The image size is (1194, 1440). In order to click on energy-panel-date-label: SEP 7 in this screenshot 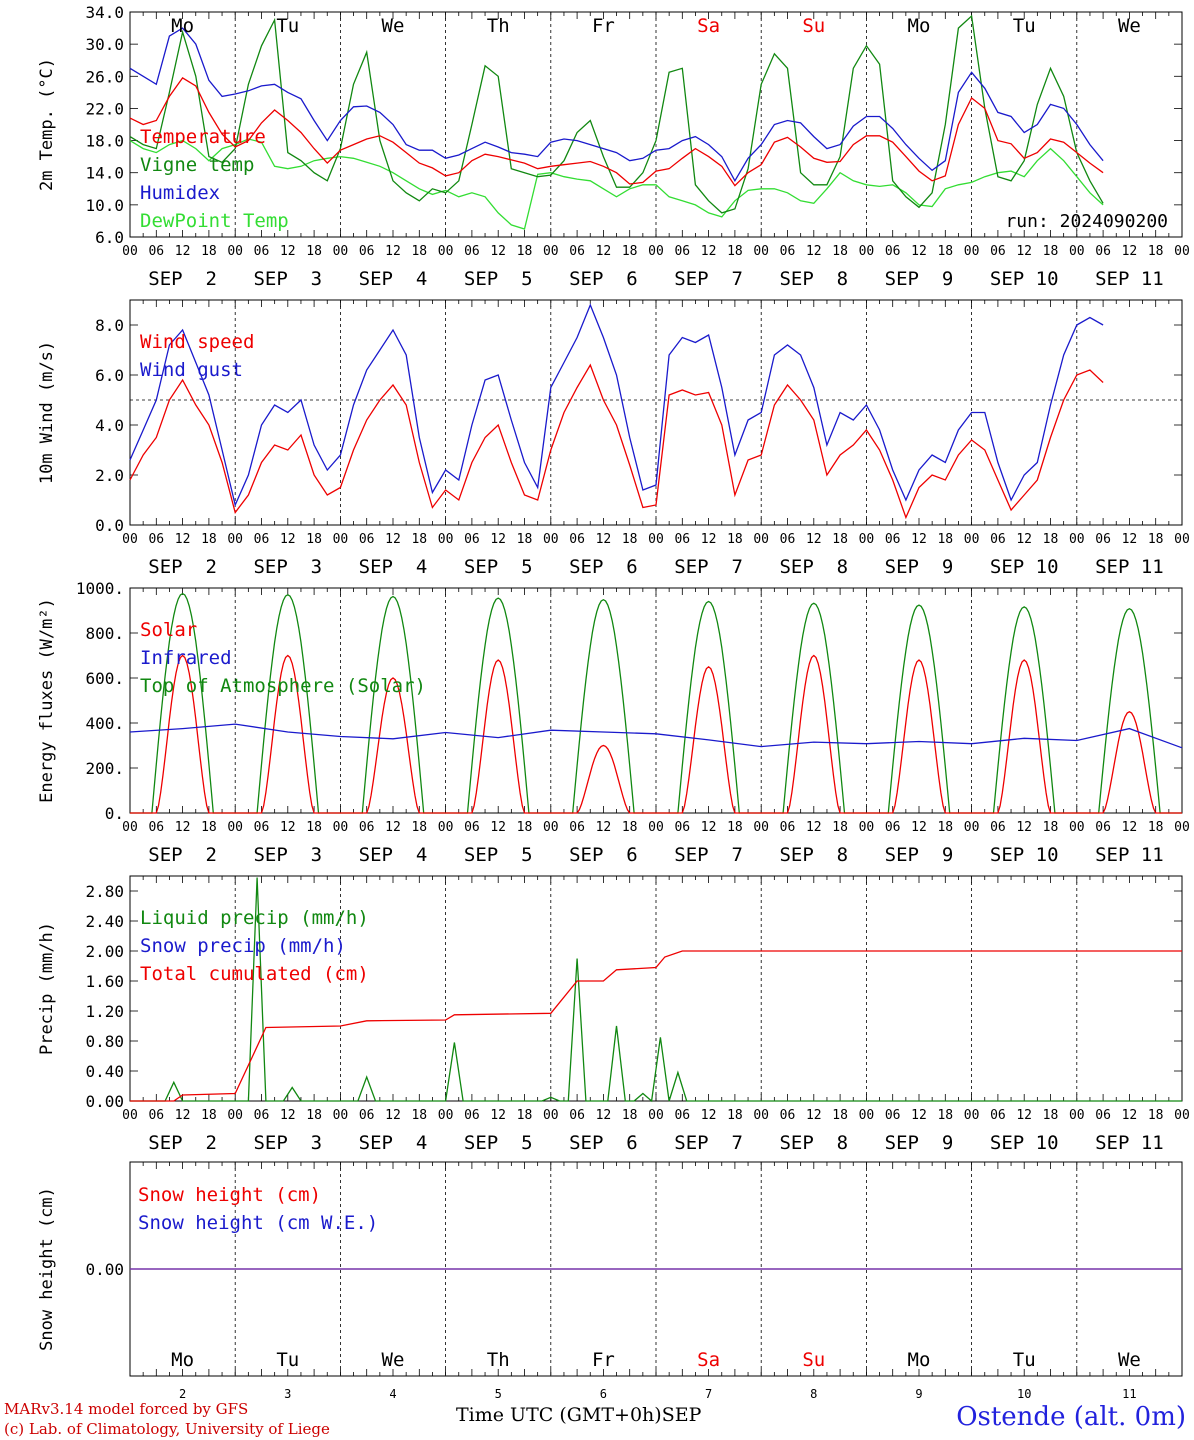, I will do `click(708, 855)`.